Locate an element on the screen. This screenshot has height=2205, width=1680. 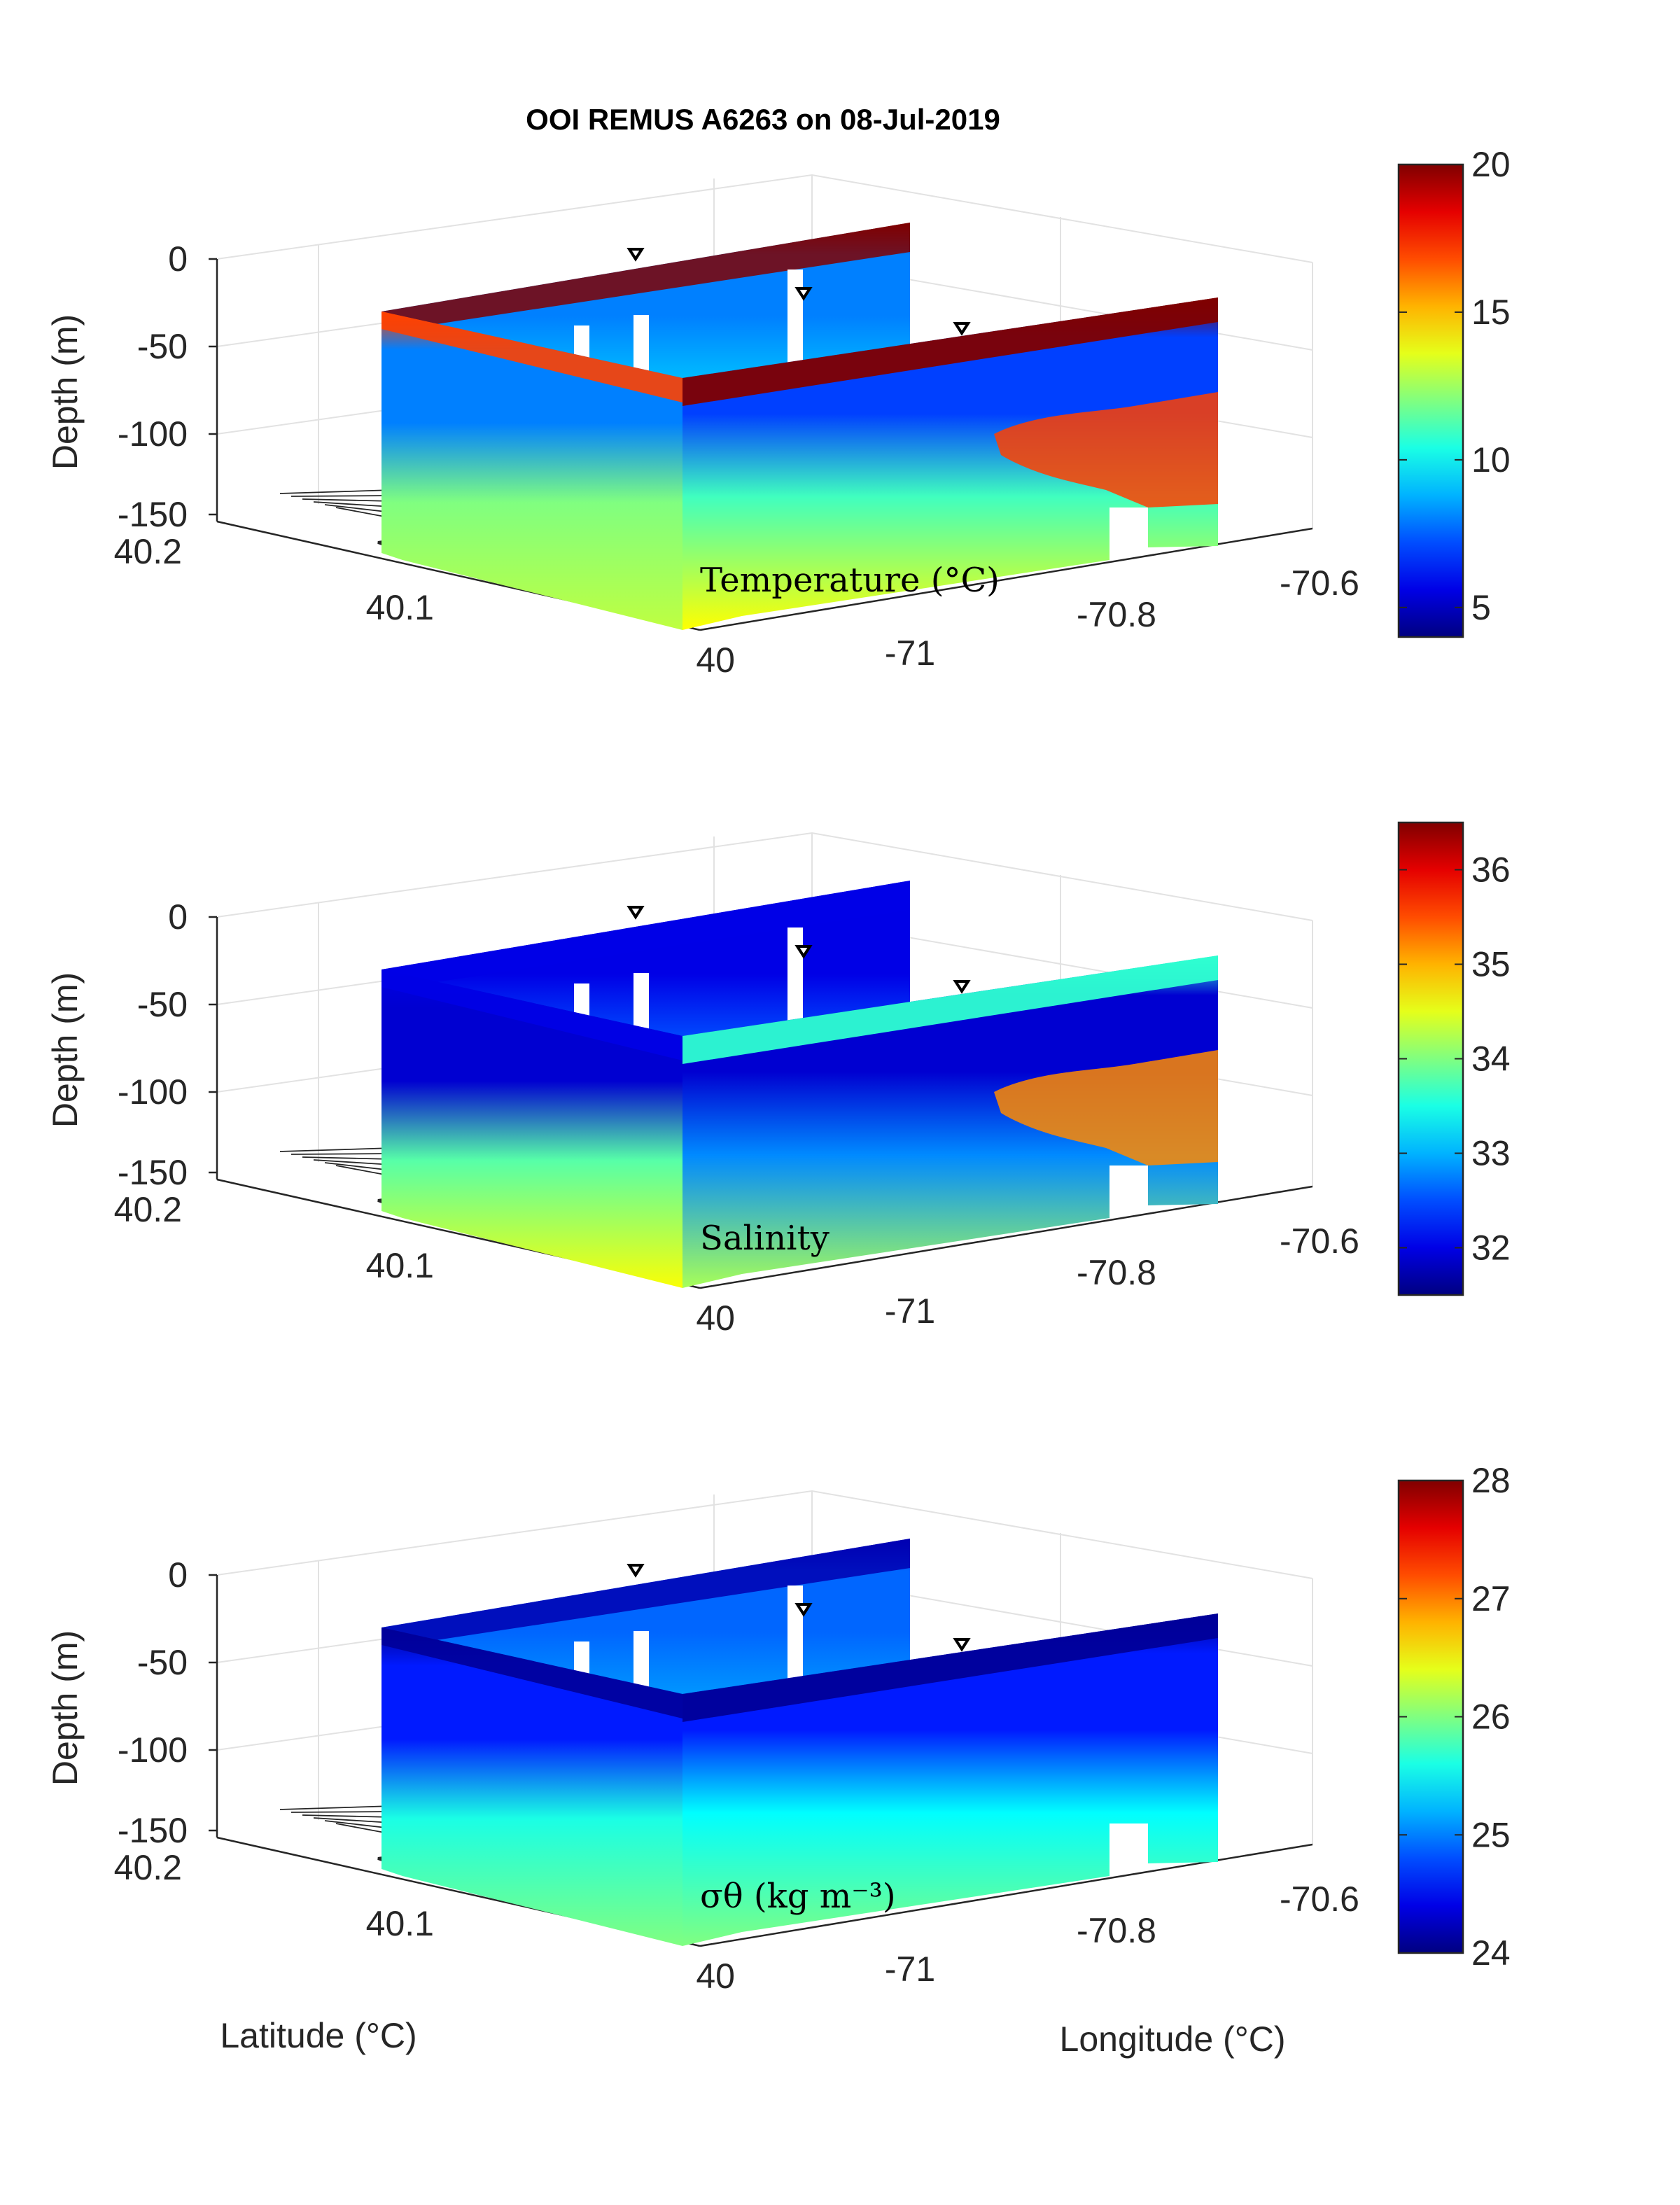
colorbar-tick-label: 27 is located at coordinates (1491, 1598).